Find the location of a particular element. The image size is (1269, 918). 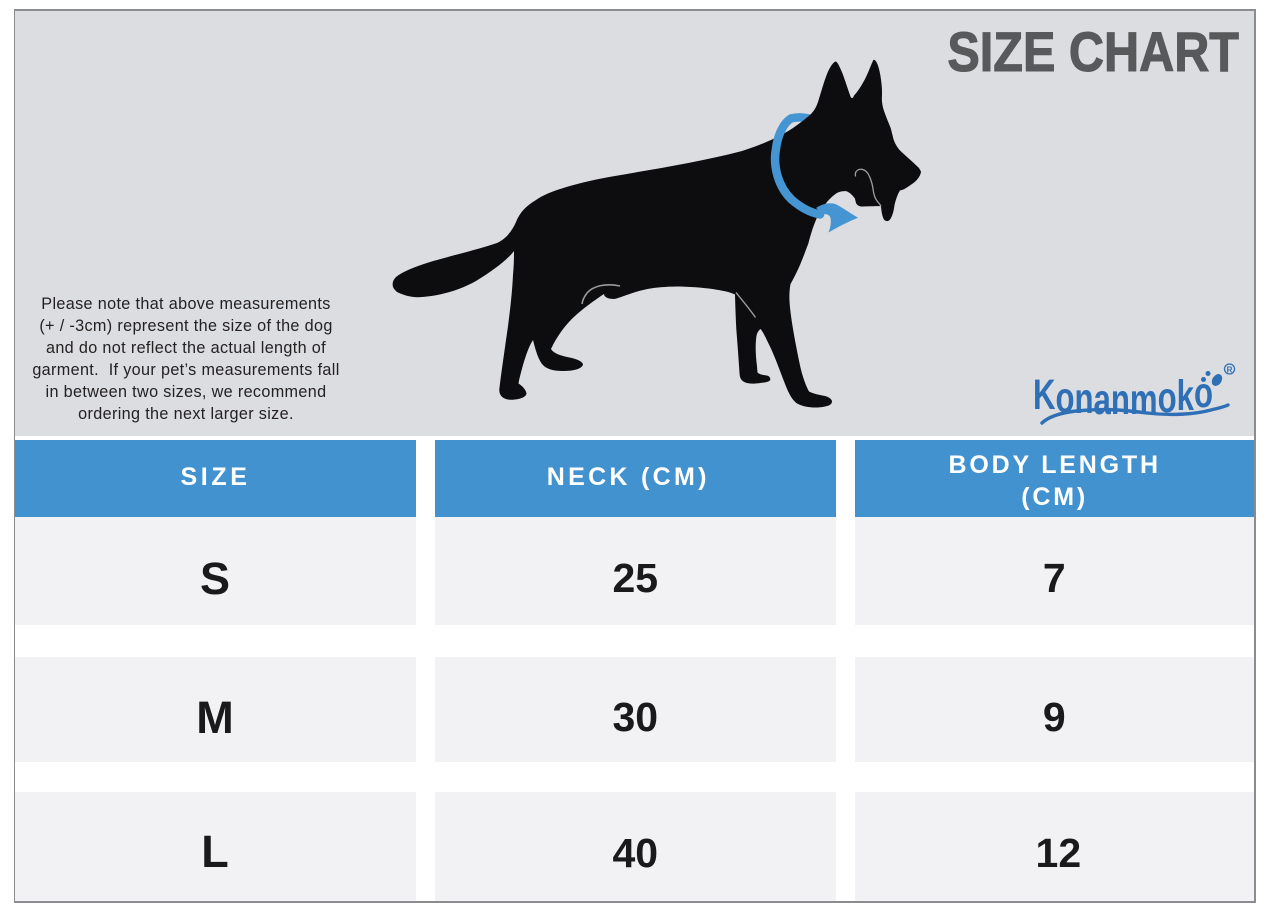

svg-text: R is located at coordinates (1230, 370).